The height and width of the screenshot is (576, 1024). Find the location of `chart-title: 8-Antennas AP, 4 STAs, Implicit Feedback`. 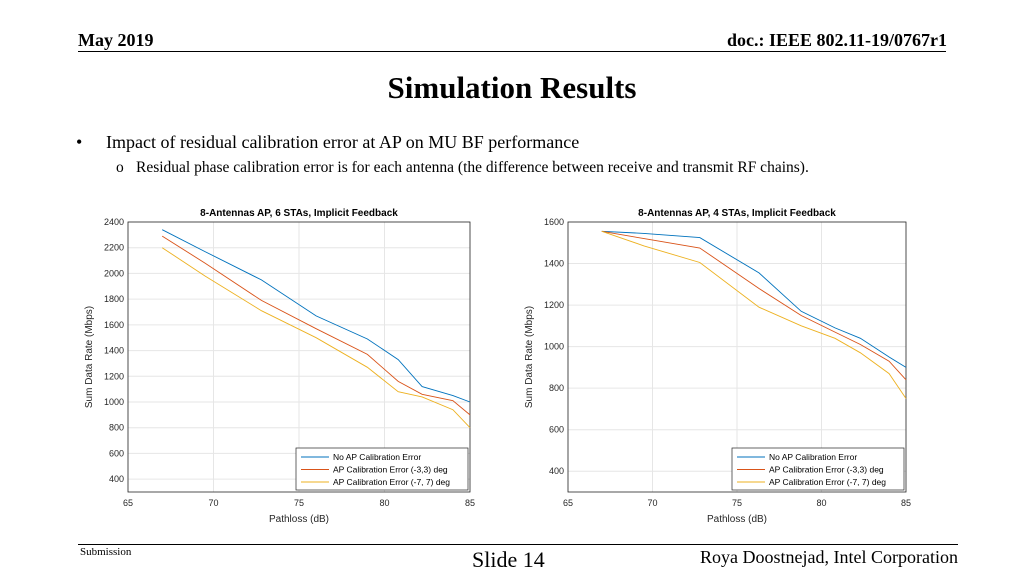

chart-title: 8-Antennas AP, 4 STAs, Implicit Feedback is located at coordinates (737, 213).